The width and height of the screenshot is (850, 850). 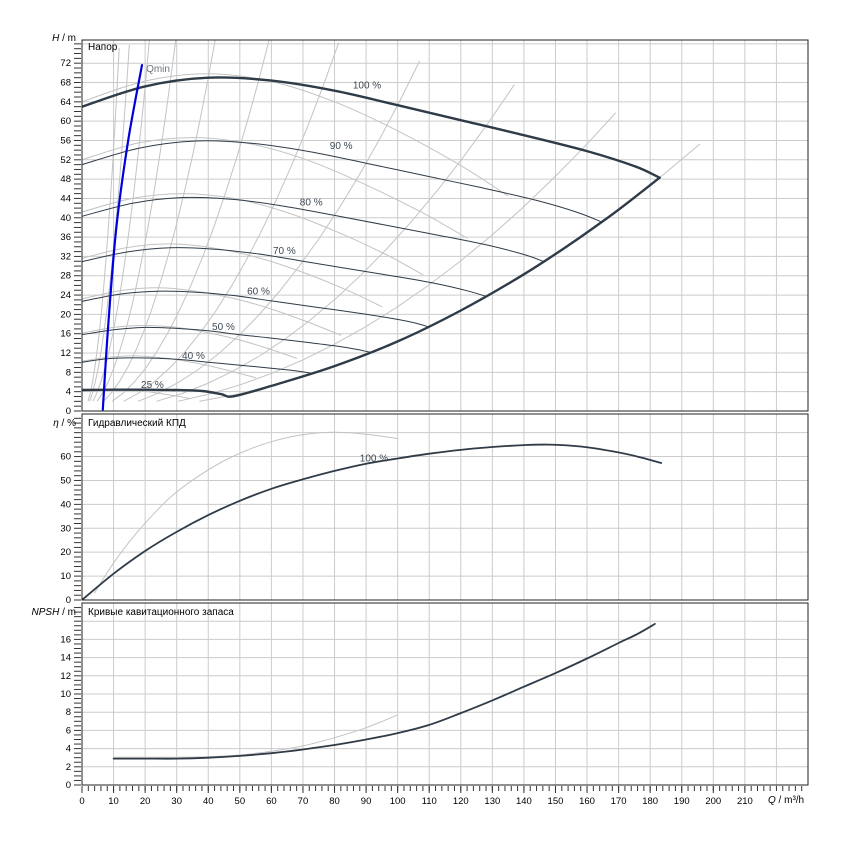 I want to click on y-tick-label-head-8: 8, so click(x=68, y=372).